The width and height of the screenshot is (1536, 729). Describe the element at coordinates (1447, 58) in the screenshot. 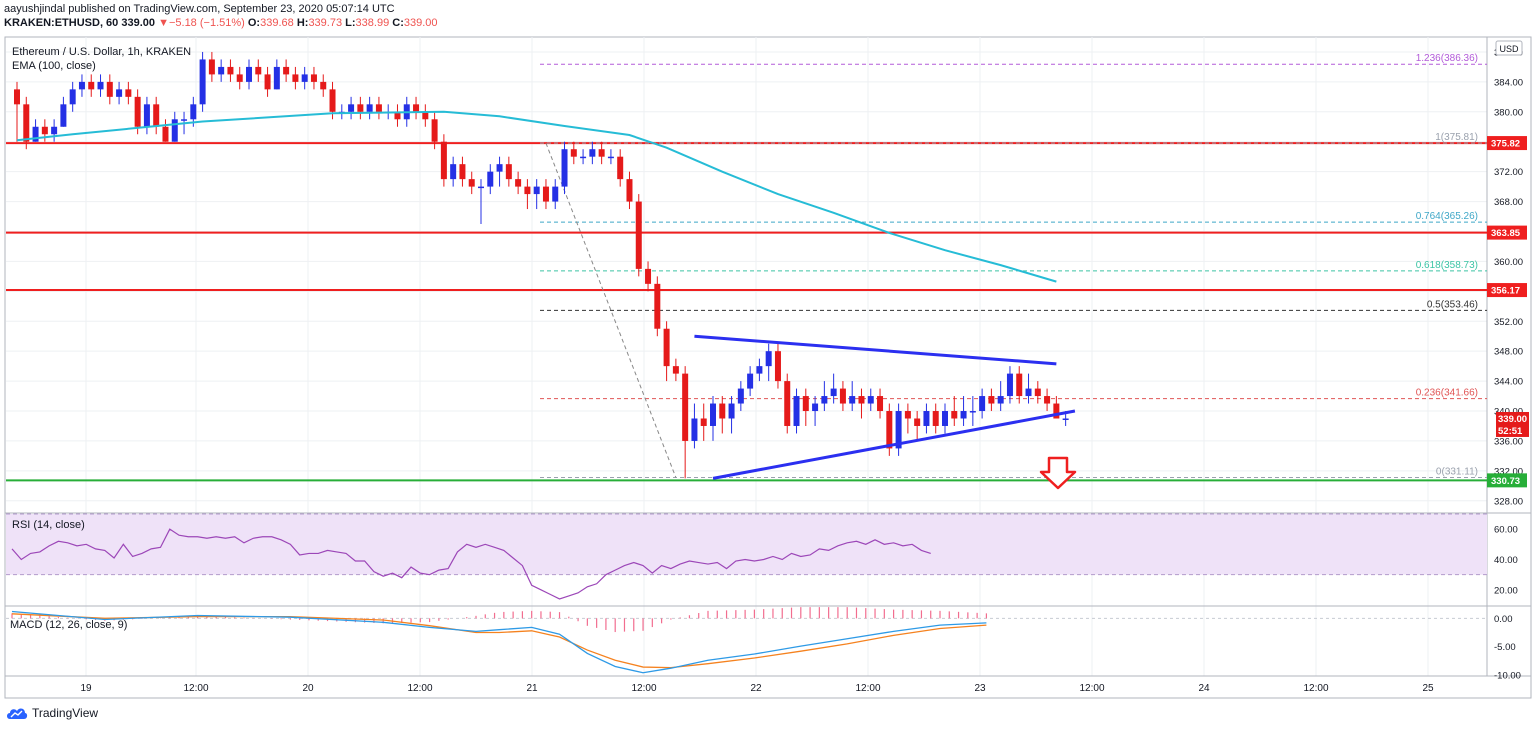

I see `fib-label: 1.236(386.36)` at that location.